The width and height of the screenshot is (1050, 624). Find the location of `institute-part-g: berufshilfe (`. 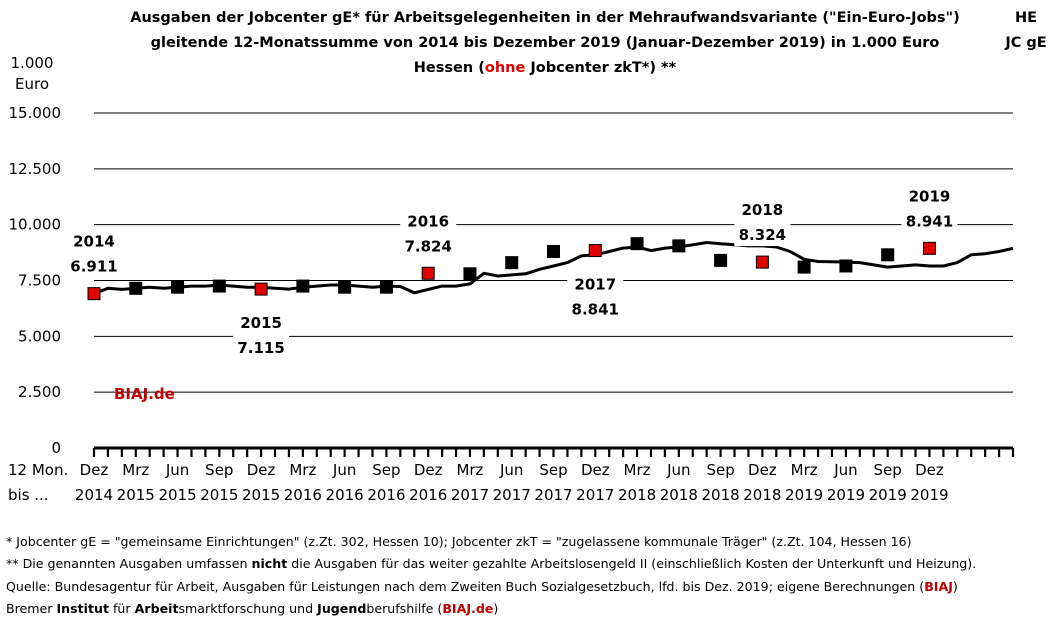

institute-part-g: berufshilfe ( is located at coordinates (404, 609).